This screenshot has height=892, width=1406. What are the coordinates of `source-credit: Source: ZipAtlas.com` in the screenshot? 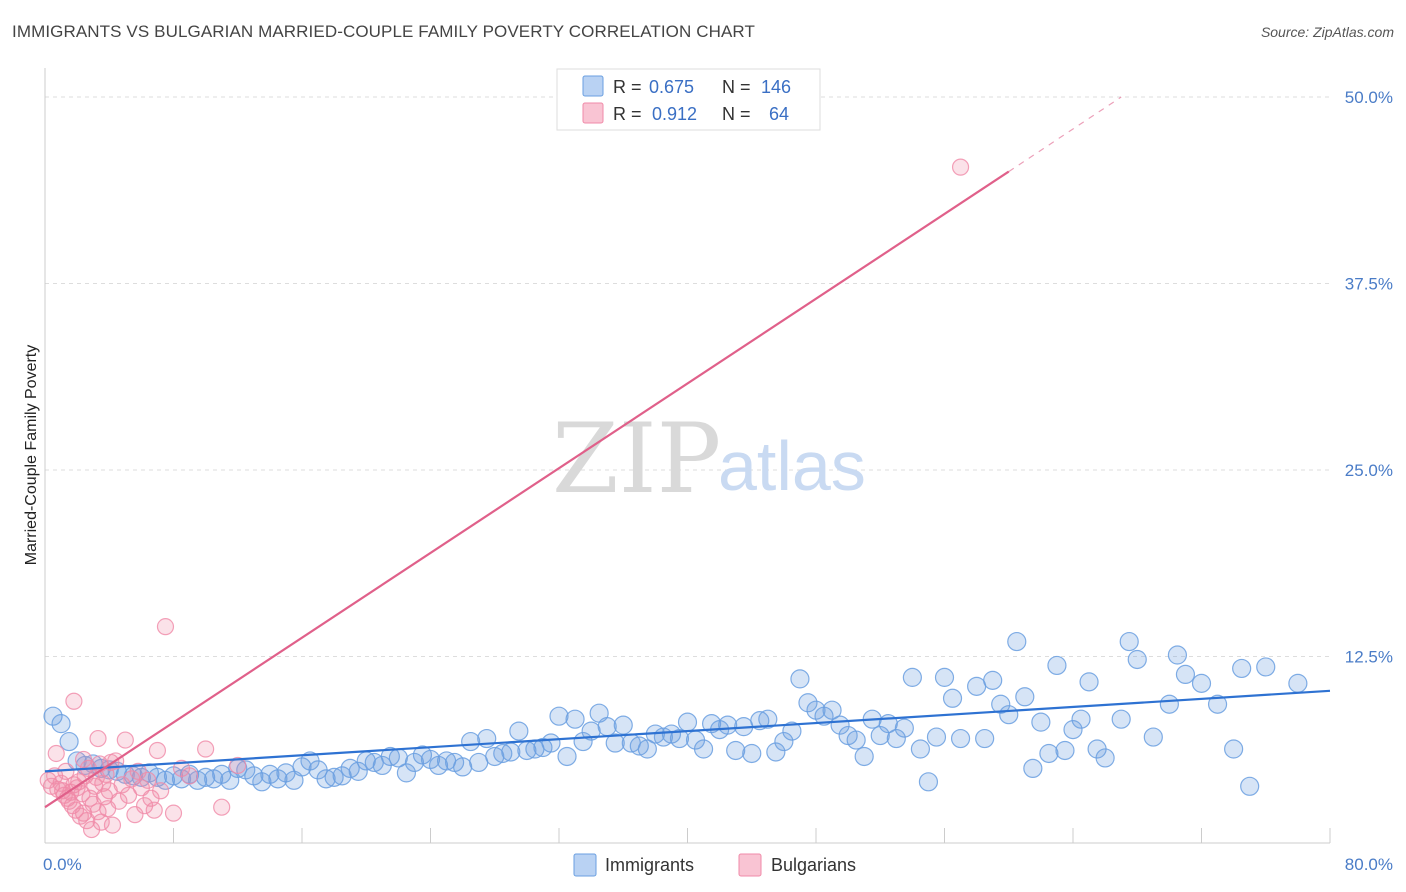 It's located at (1327, 32).